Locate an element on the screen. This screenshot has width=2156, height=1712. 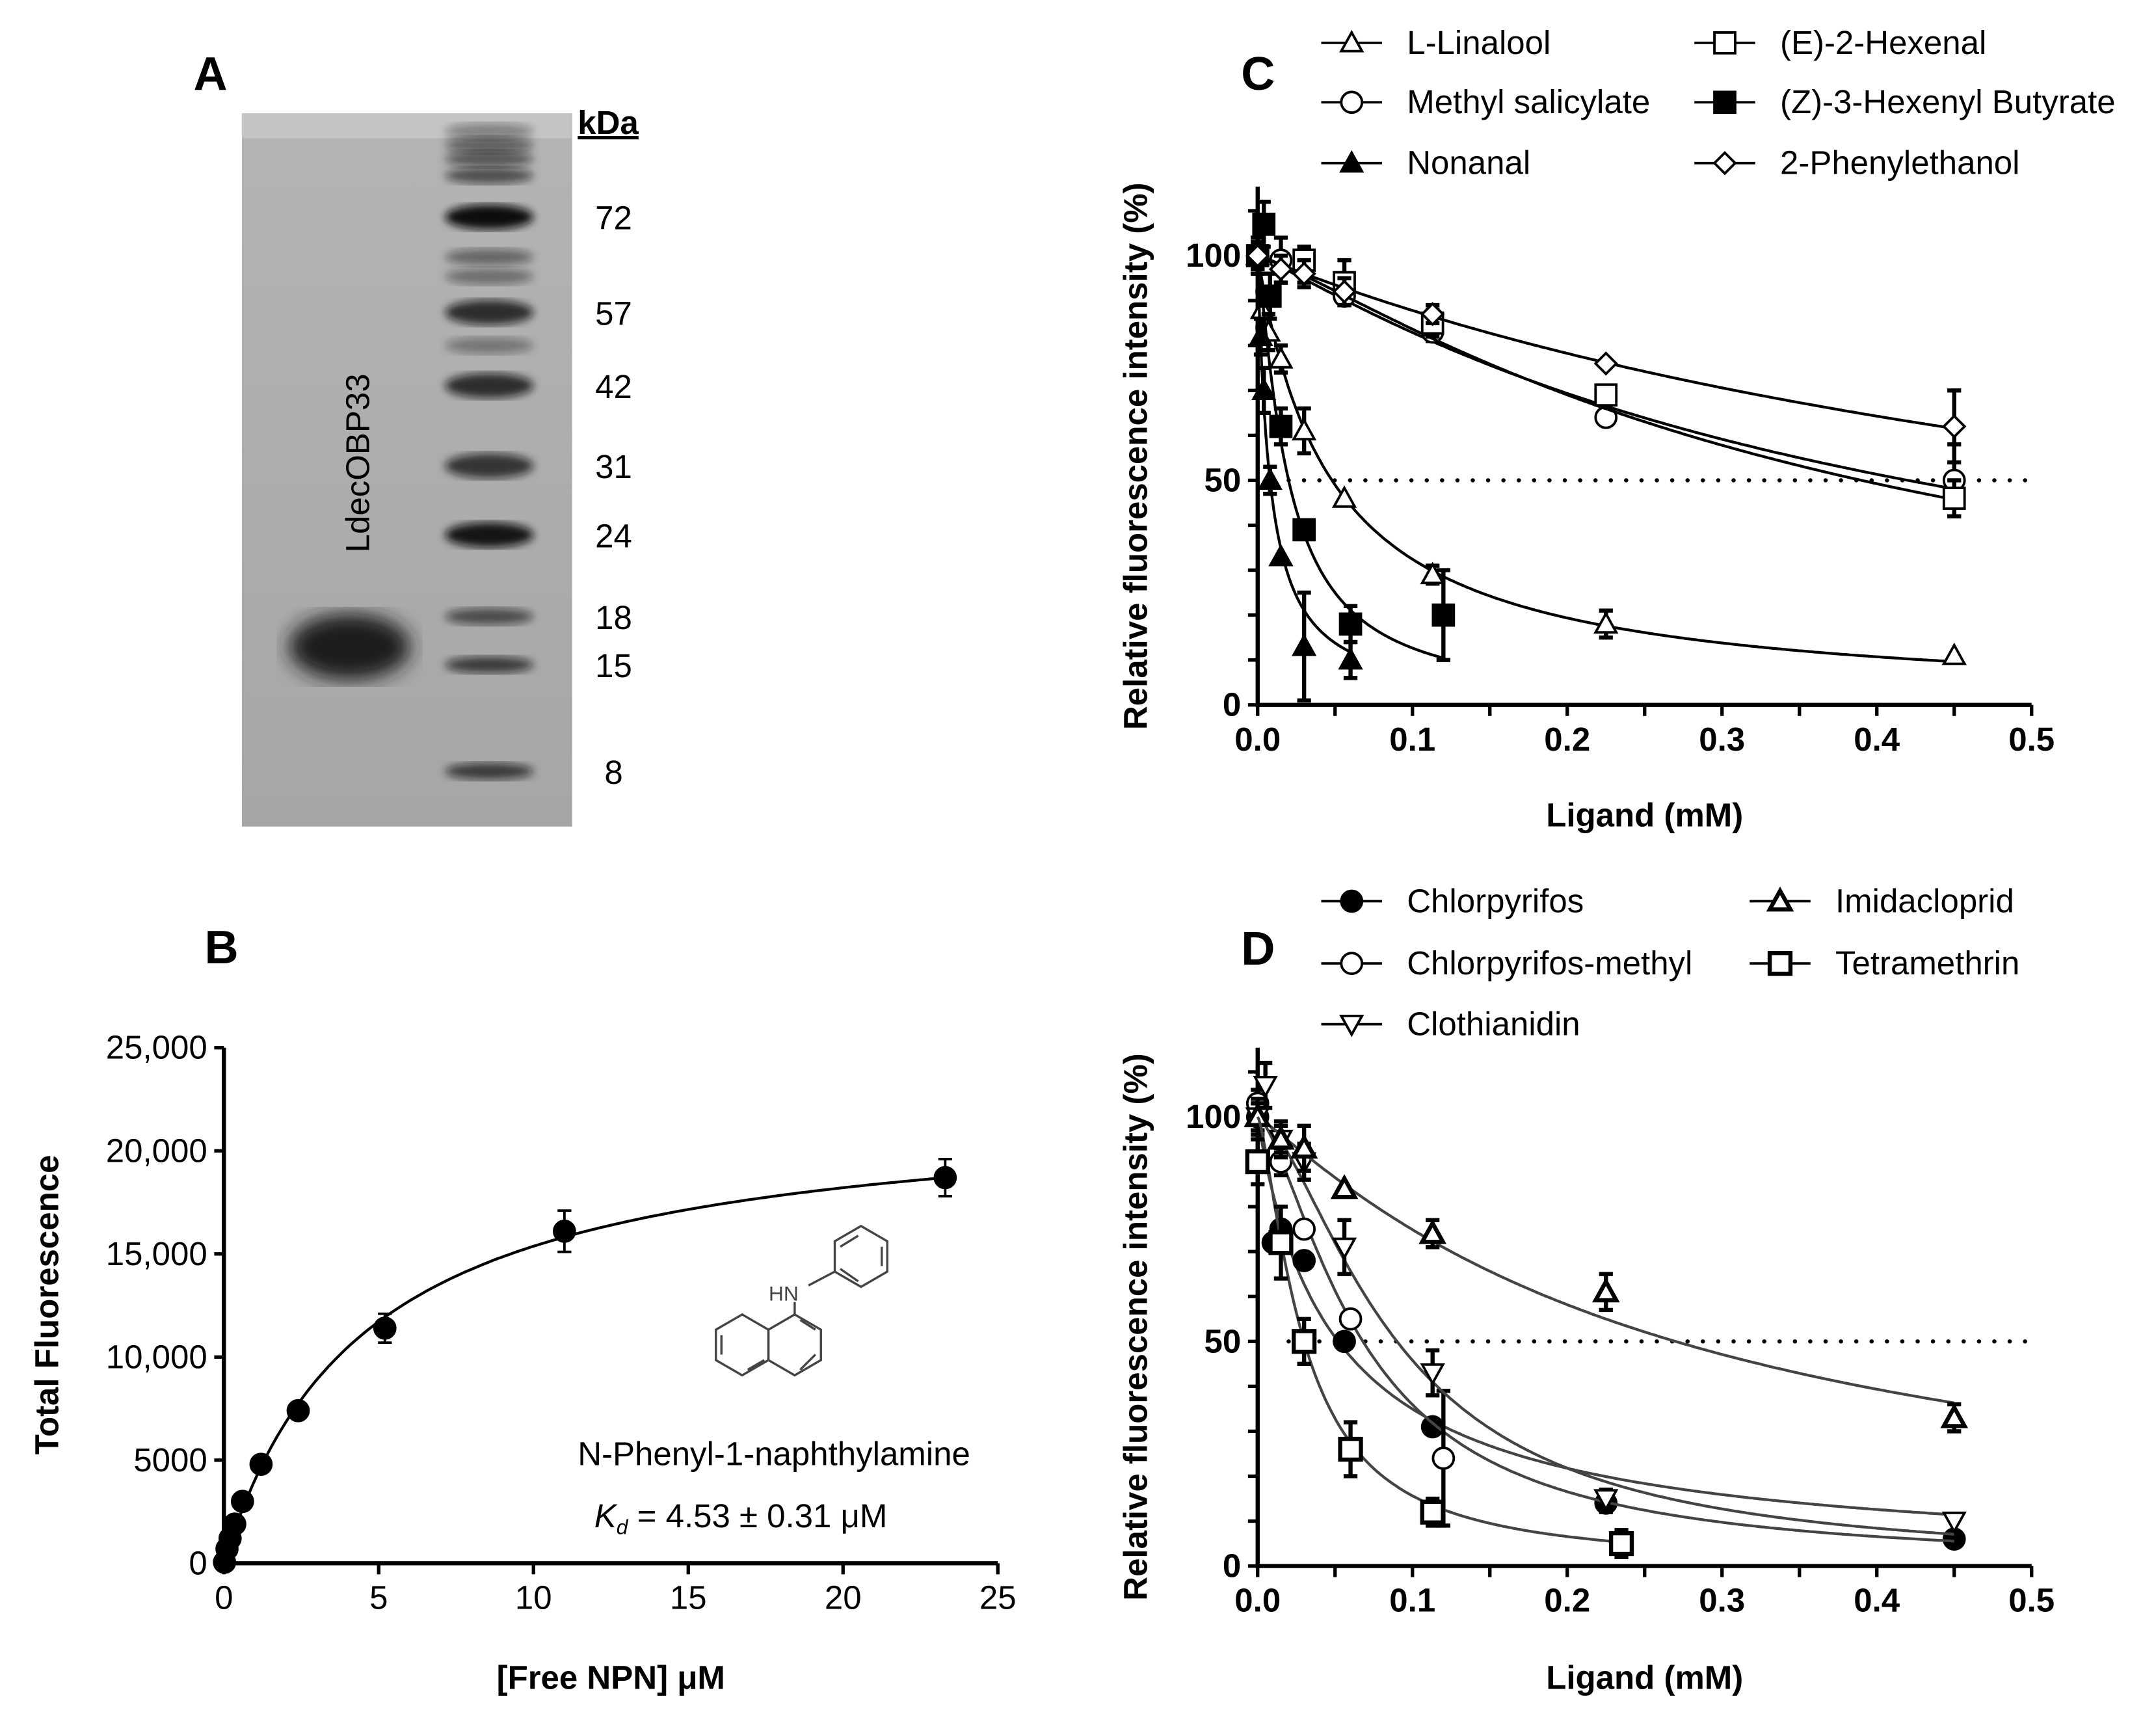
legend-item: L-Linalool is located at coordinates (1436, 42).